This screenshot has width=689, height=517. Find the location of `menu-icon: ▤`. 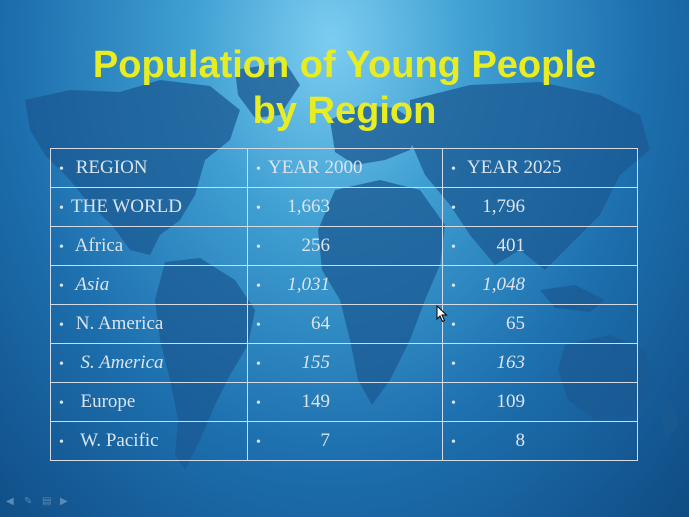

menu-icon: ▤ is located at coordinates (47, 501).